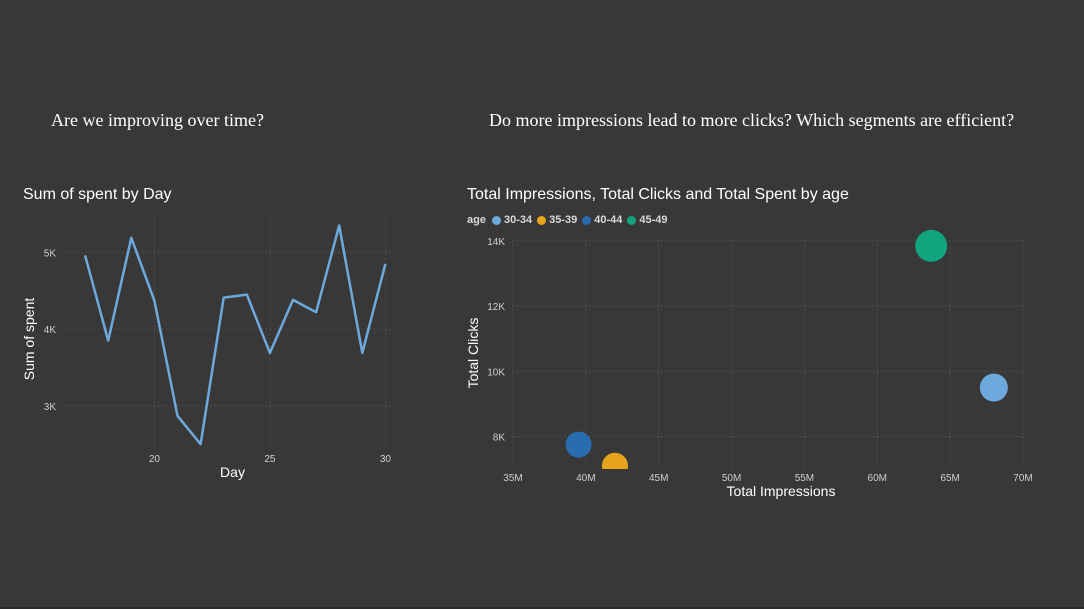 This screenshot has height=609, width=1084. Describe the element at coordinates (157, 120) in the screenshot. I see `question-heading-trend: Are we improving over time?` at that location.